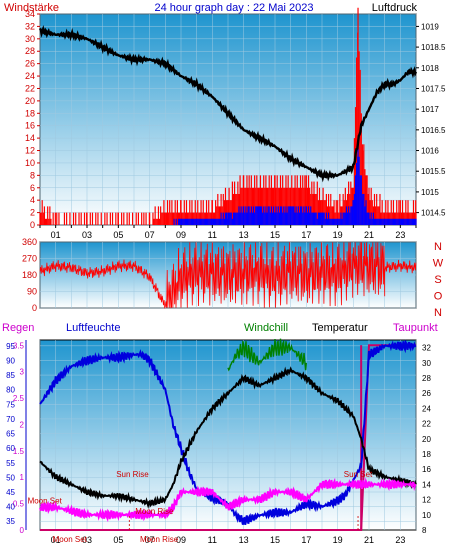 This screenshot has width=462, height=550. I want to click on sun-moon-label: Sun Set, so click(358, 474).